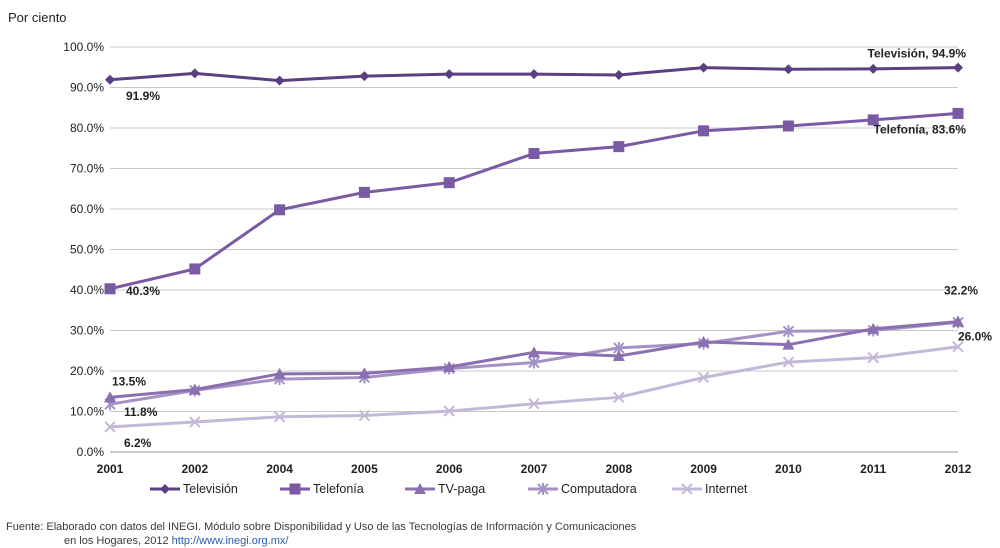 The height and width of the screenshot is (548, 1000). I want to click on data-label: 32.2%, so click(961, 291).